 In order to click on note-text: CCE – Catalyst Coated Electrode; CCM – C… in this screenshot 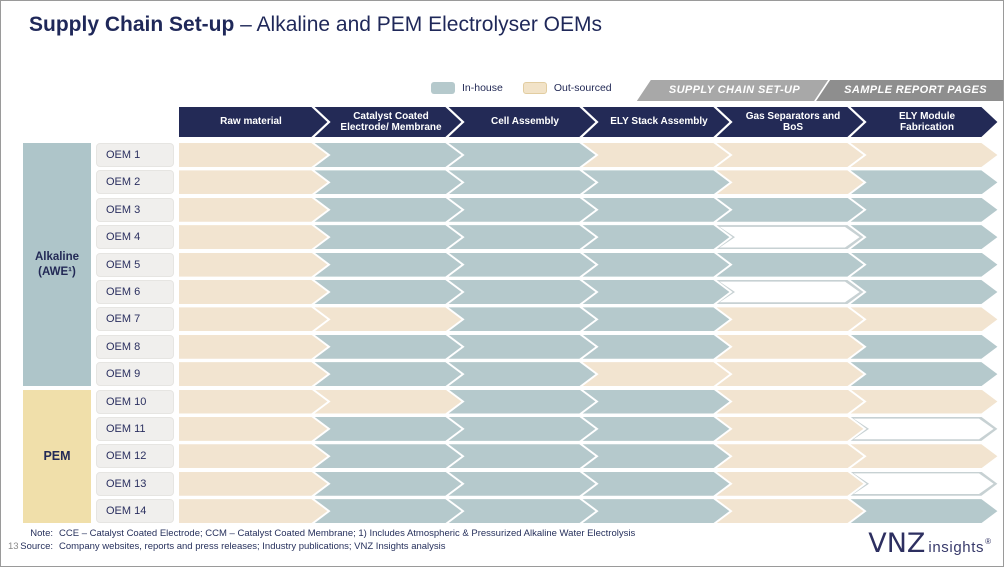, I will do `click(347, 533)`.